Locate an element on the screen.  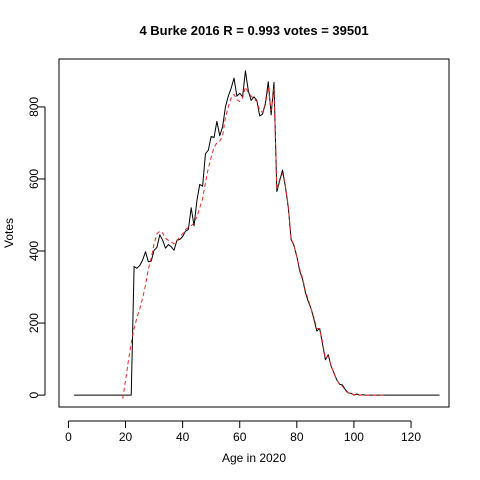
y-tick-label: 200 is located at coordinates (34, 323).